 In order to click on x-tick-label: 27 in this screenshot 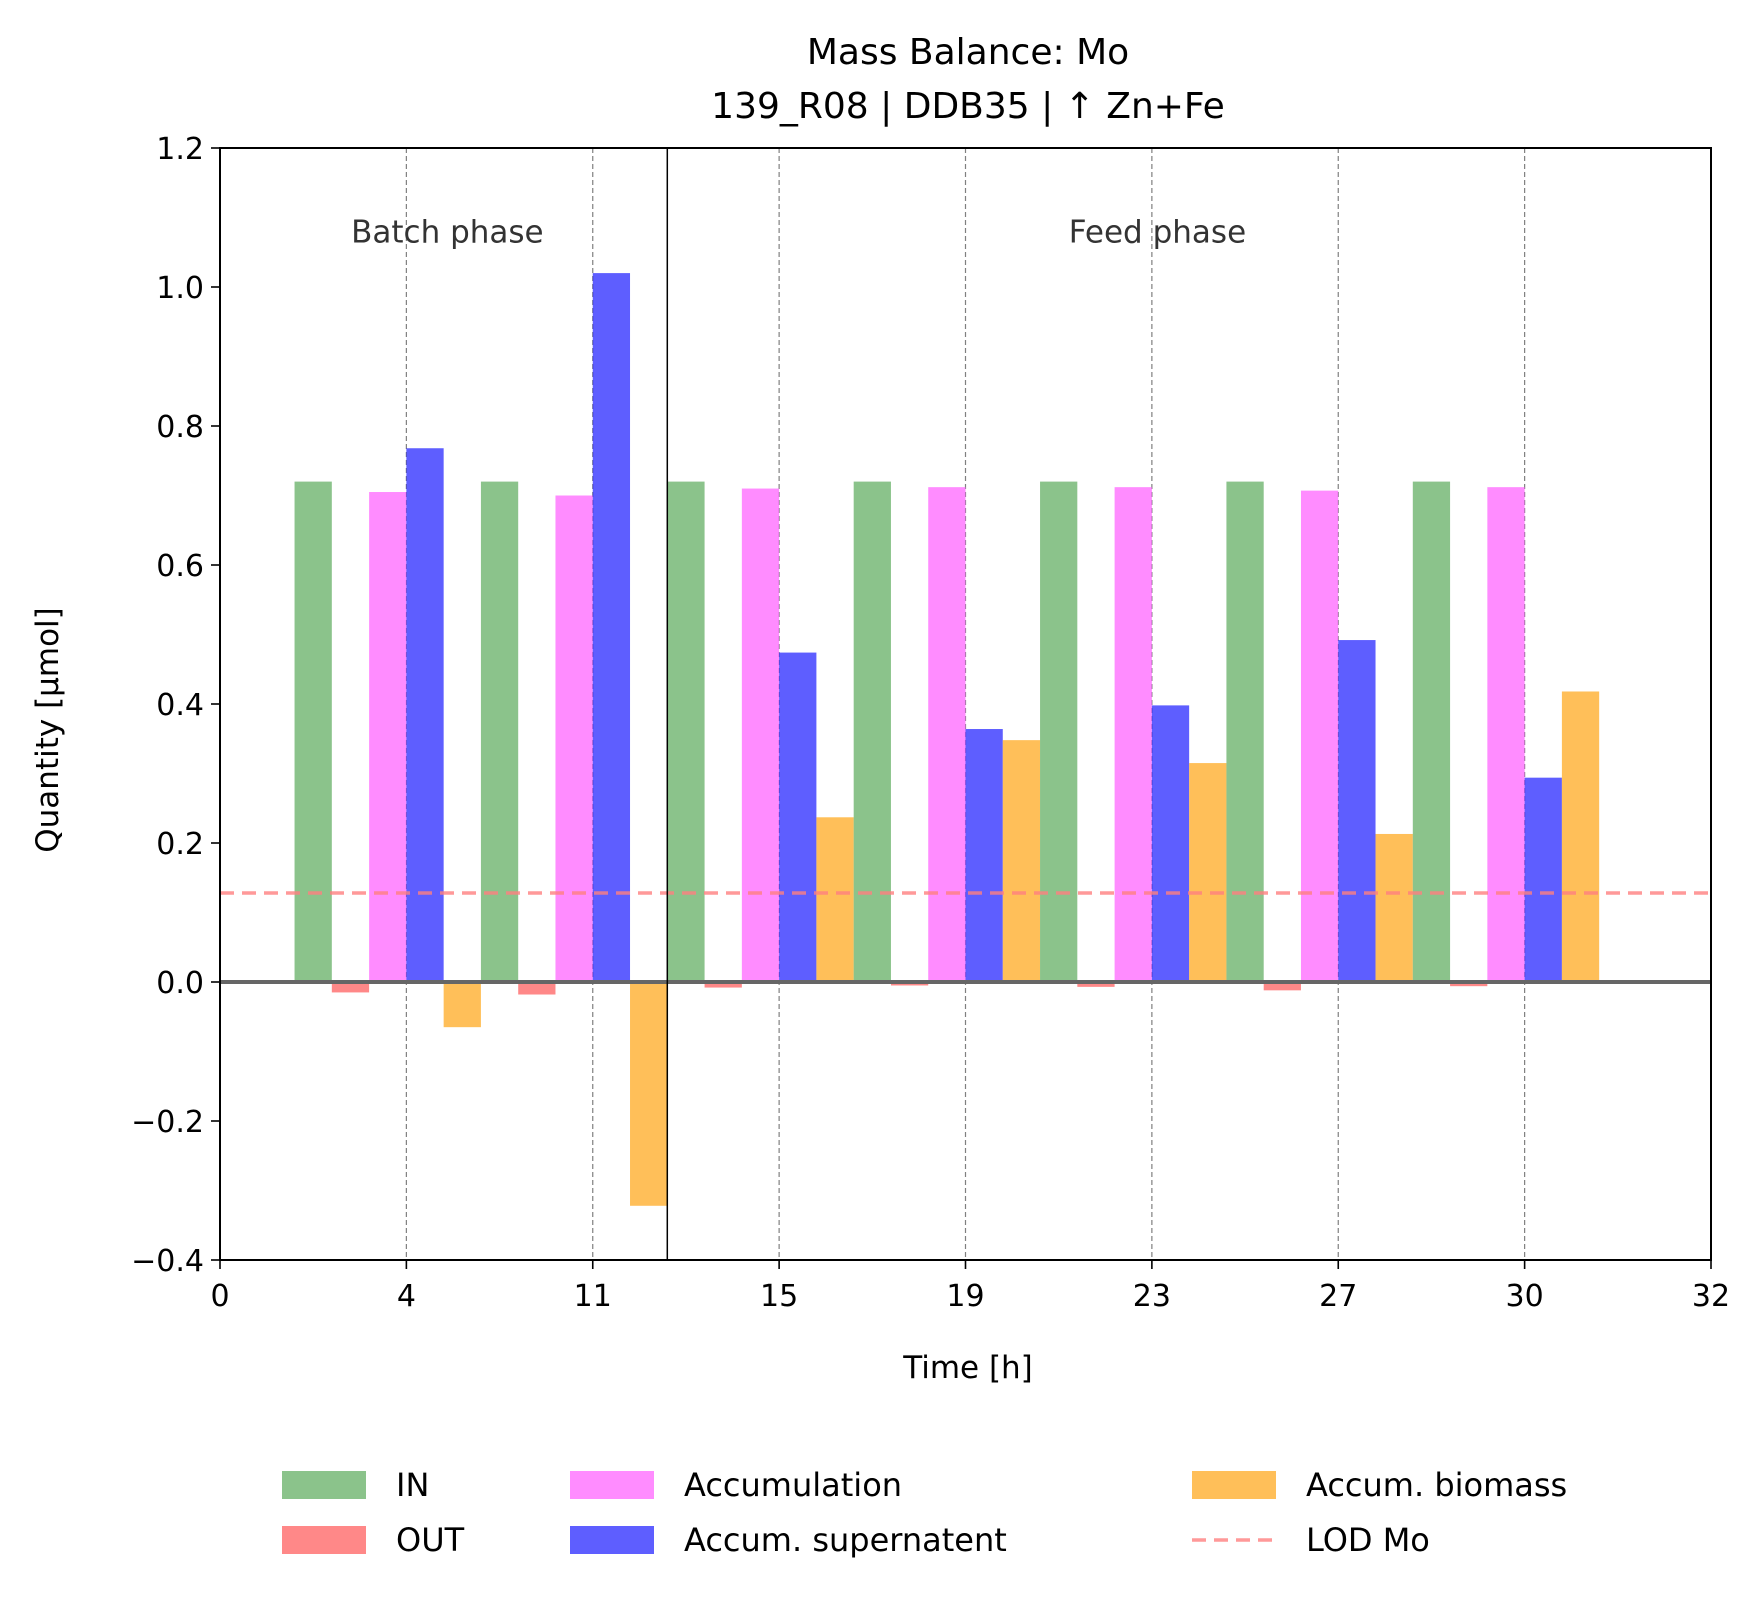, I will do `click(1338, 1296)`.